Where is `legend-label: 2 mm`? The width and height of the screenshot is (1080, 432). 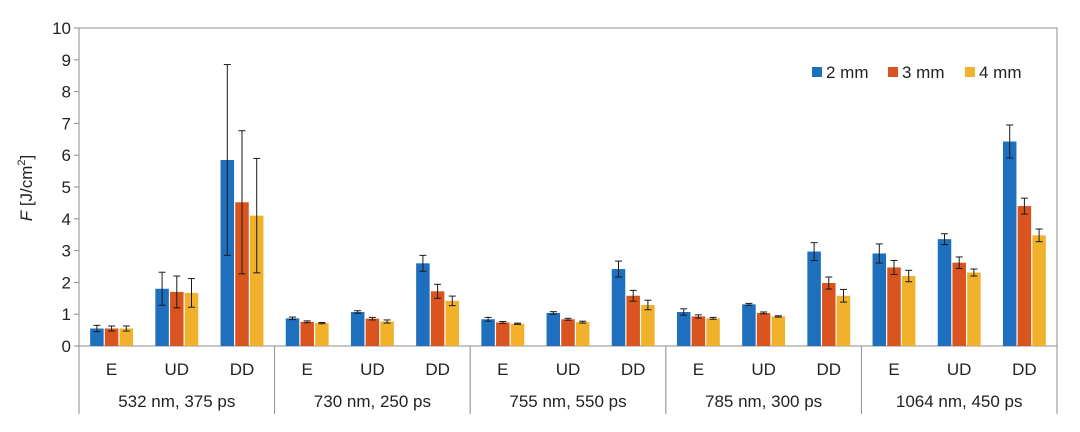 legend-label: 2 mm is located at coordinates (847, 72).